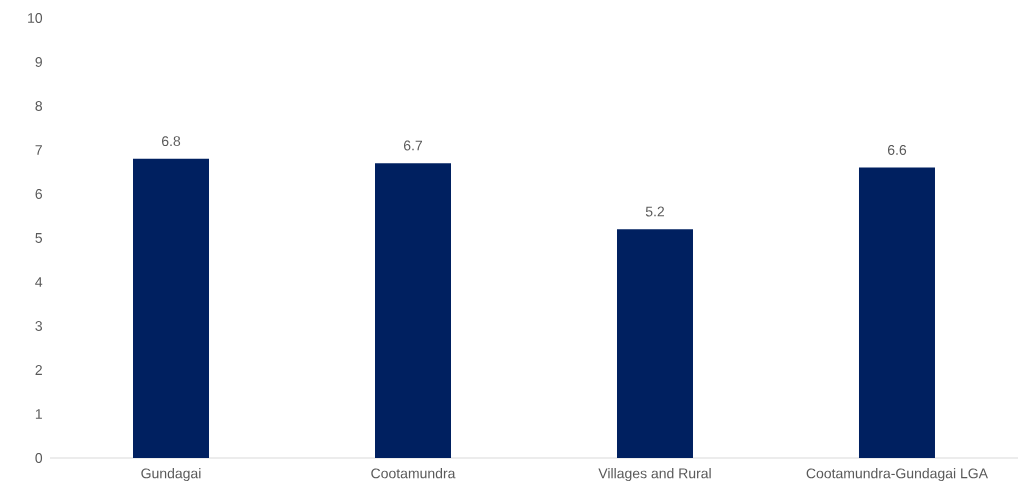  What do you see at coordinates (654, 475) in the screenshot?
I see `x-tick-label: Villages and Rural` at bounding box center [654, 475].